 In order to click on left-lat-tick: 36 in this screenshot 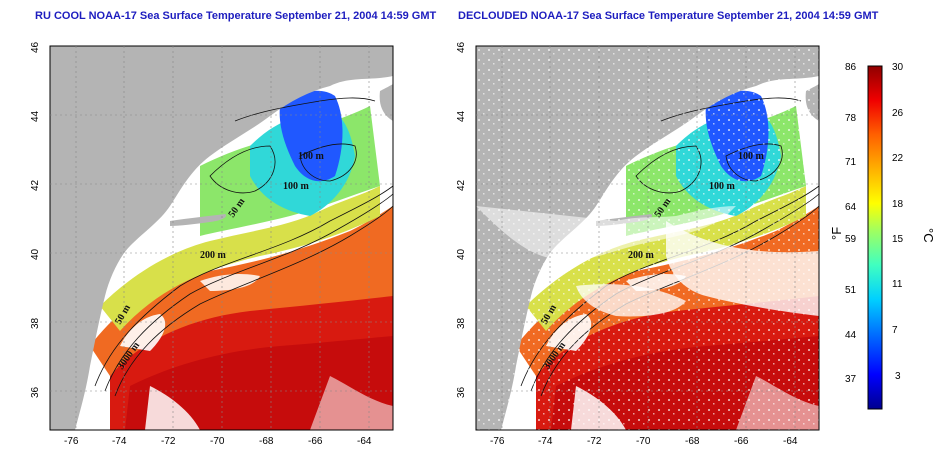, I will do `click(35, 392)`.